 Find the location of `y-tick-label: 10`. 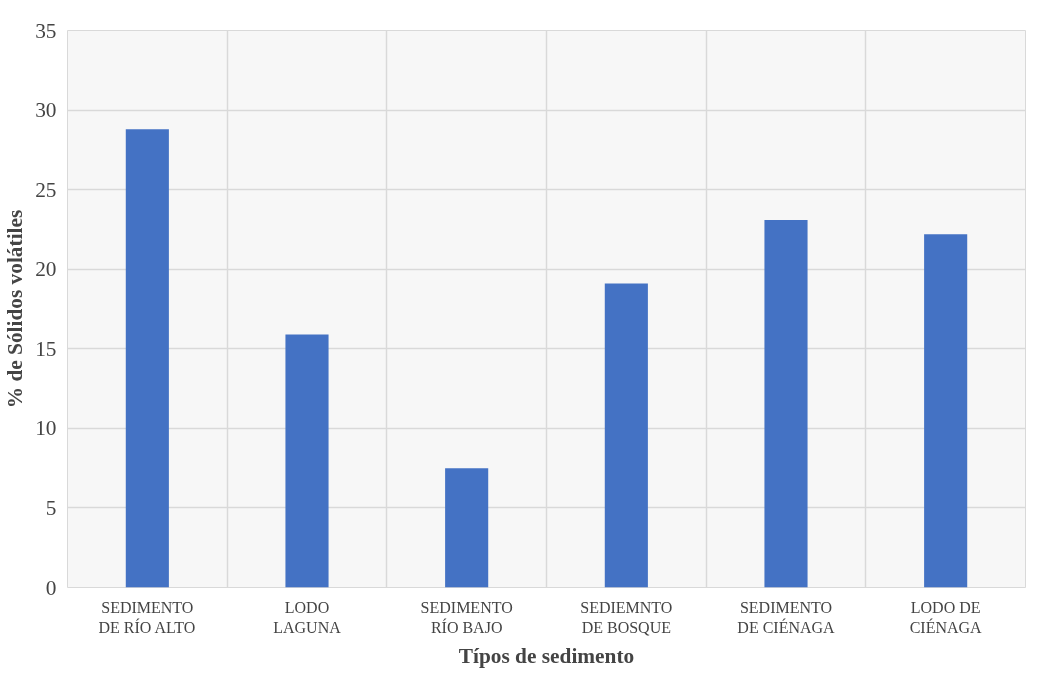

y-tick-label: 10 is located at coordinates (46, 428).